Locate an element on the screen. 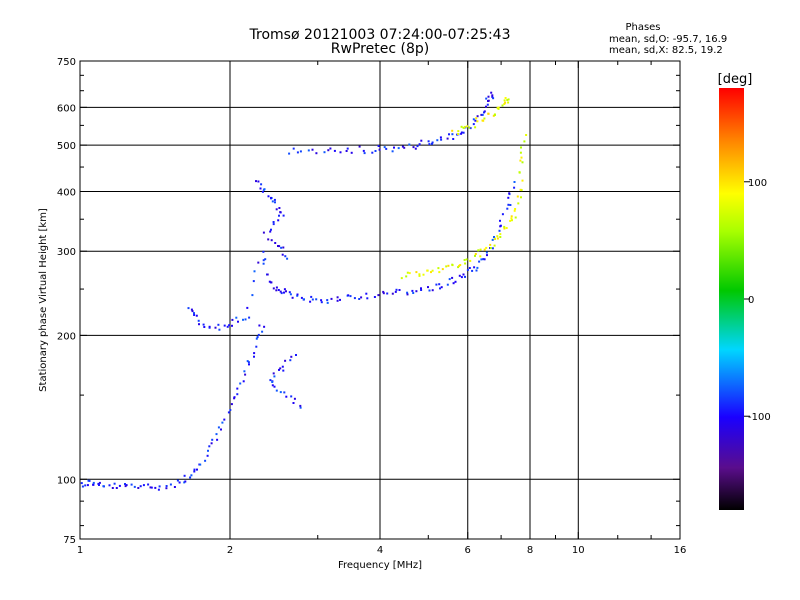  y-tick-label: 600 is located at coordinates (66, 108).